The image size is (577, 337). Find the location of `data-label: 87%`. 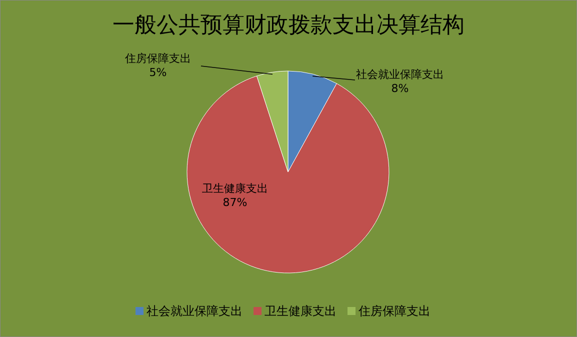

data-label: 87% is located at coordinates (235, 202).